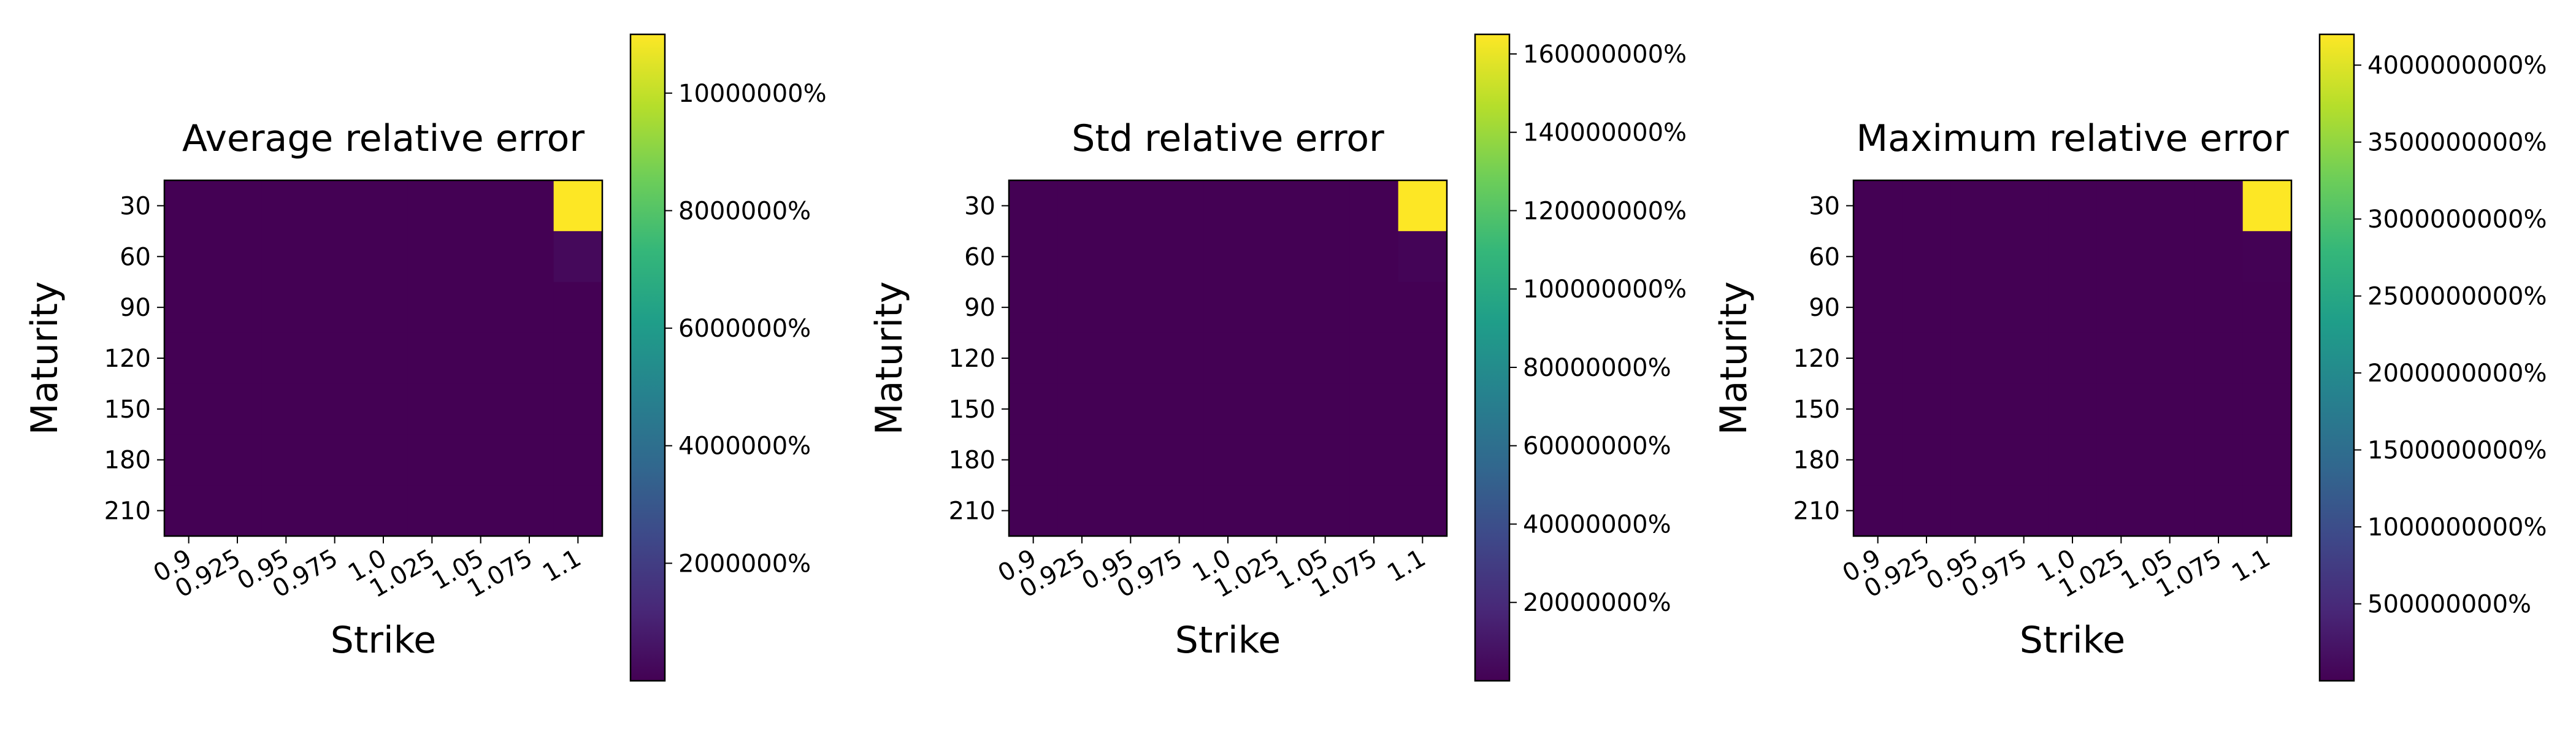 This screenshot has width=2576, height=736. Describe the element at coordinates (1816, 461) in the screenshot. I see `y-tick-label: 180` at that location.